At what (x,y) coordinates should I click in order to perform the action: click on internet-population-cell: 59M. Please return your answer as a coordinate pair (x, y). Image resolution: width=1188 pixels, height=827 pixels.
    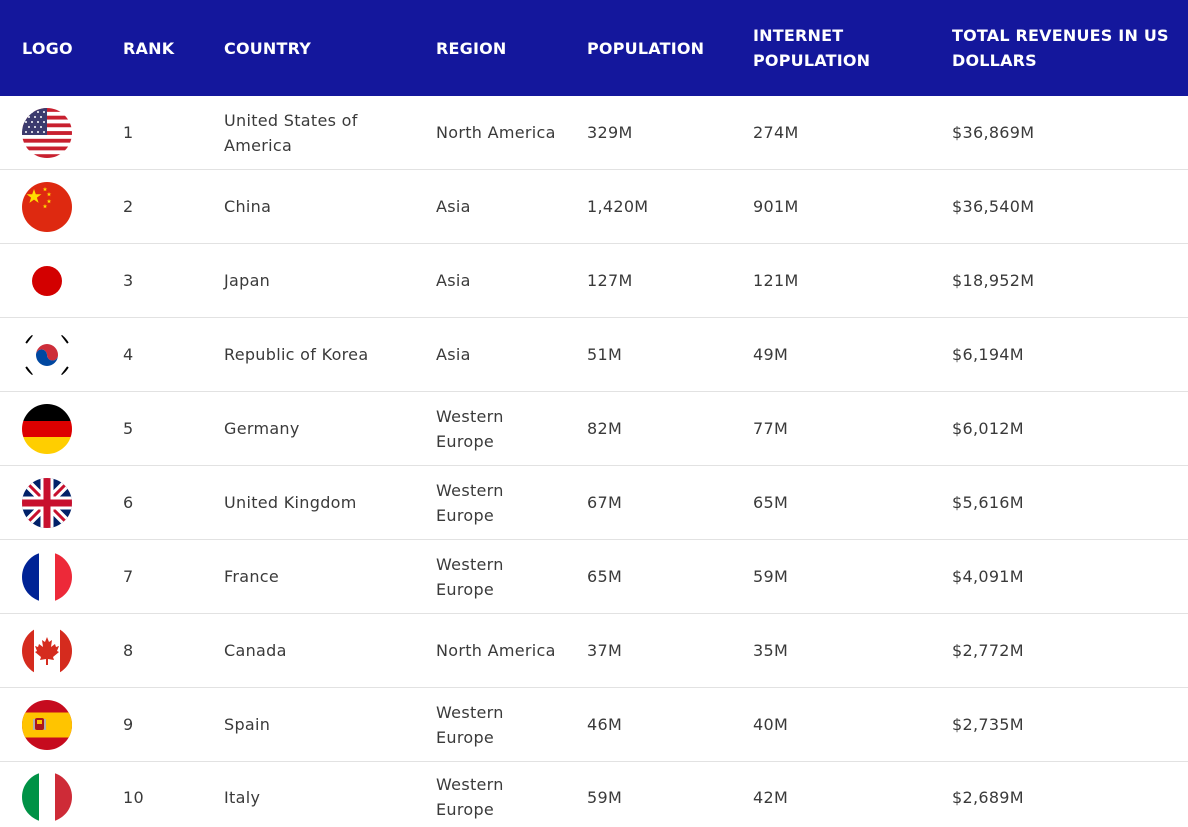
    Looking at the image, I should click on (771, 576).